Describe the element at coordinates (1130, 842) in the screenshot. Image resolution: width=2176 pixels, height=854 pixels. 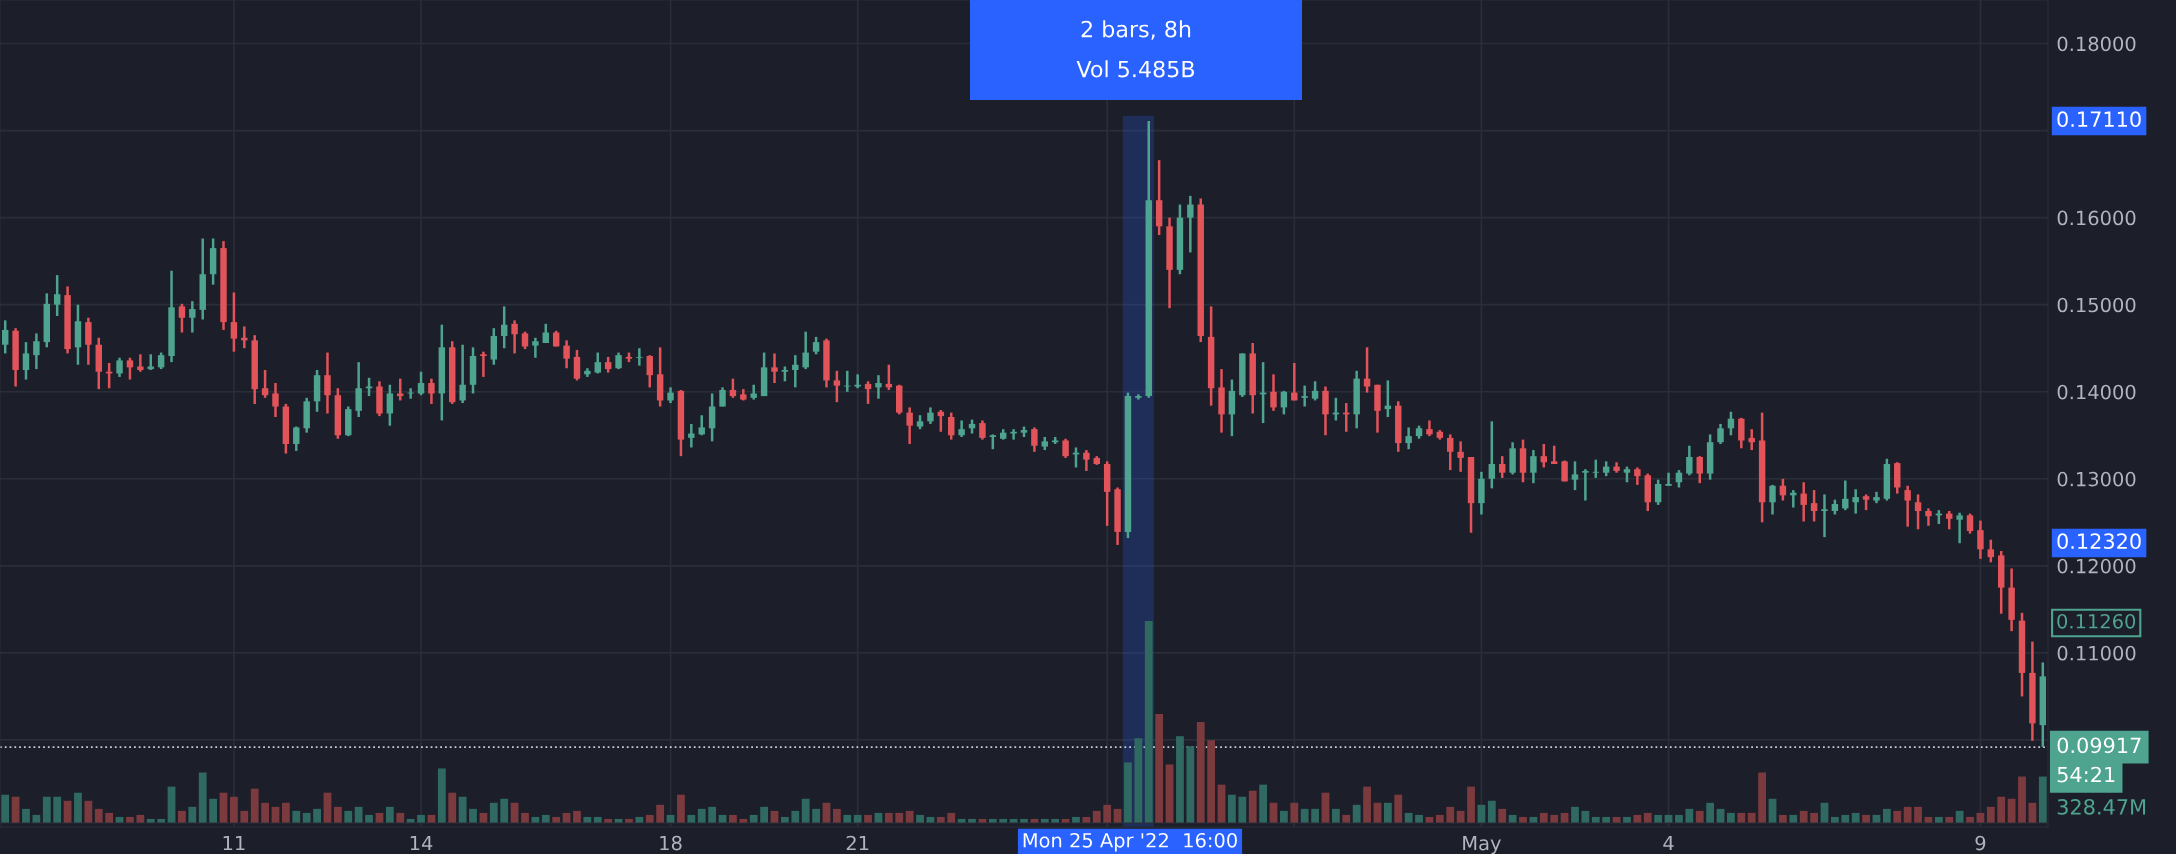
I see `text: Mon 25 Apr '22 16:00` at that location.